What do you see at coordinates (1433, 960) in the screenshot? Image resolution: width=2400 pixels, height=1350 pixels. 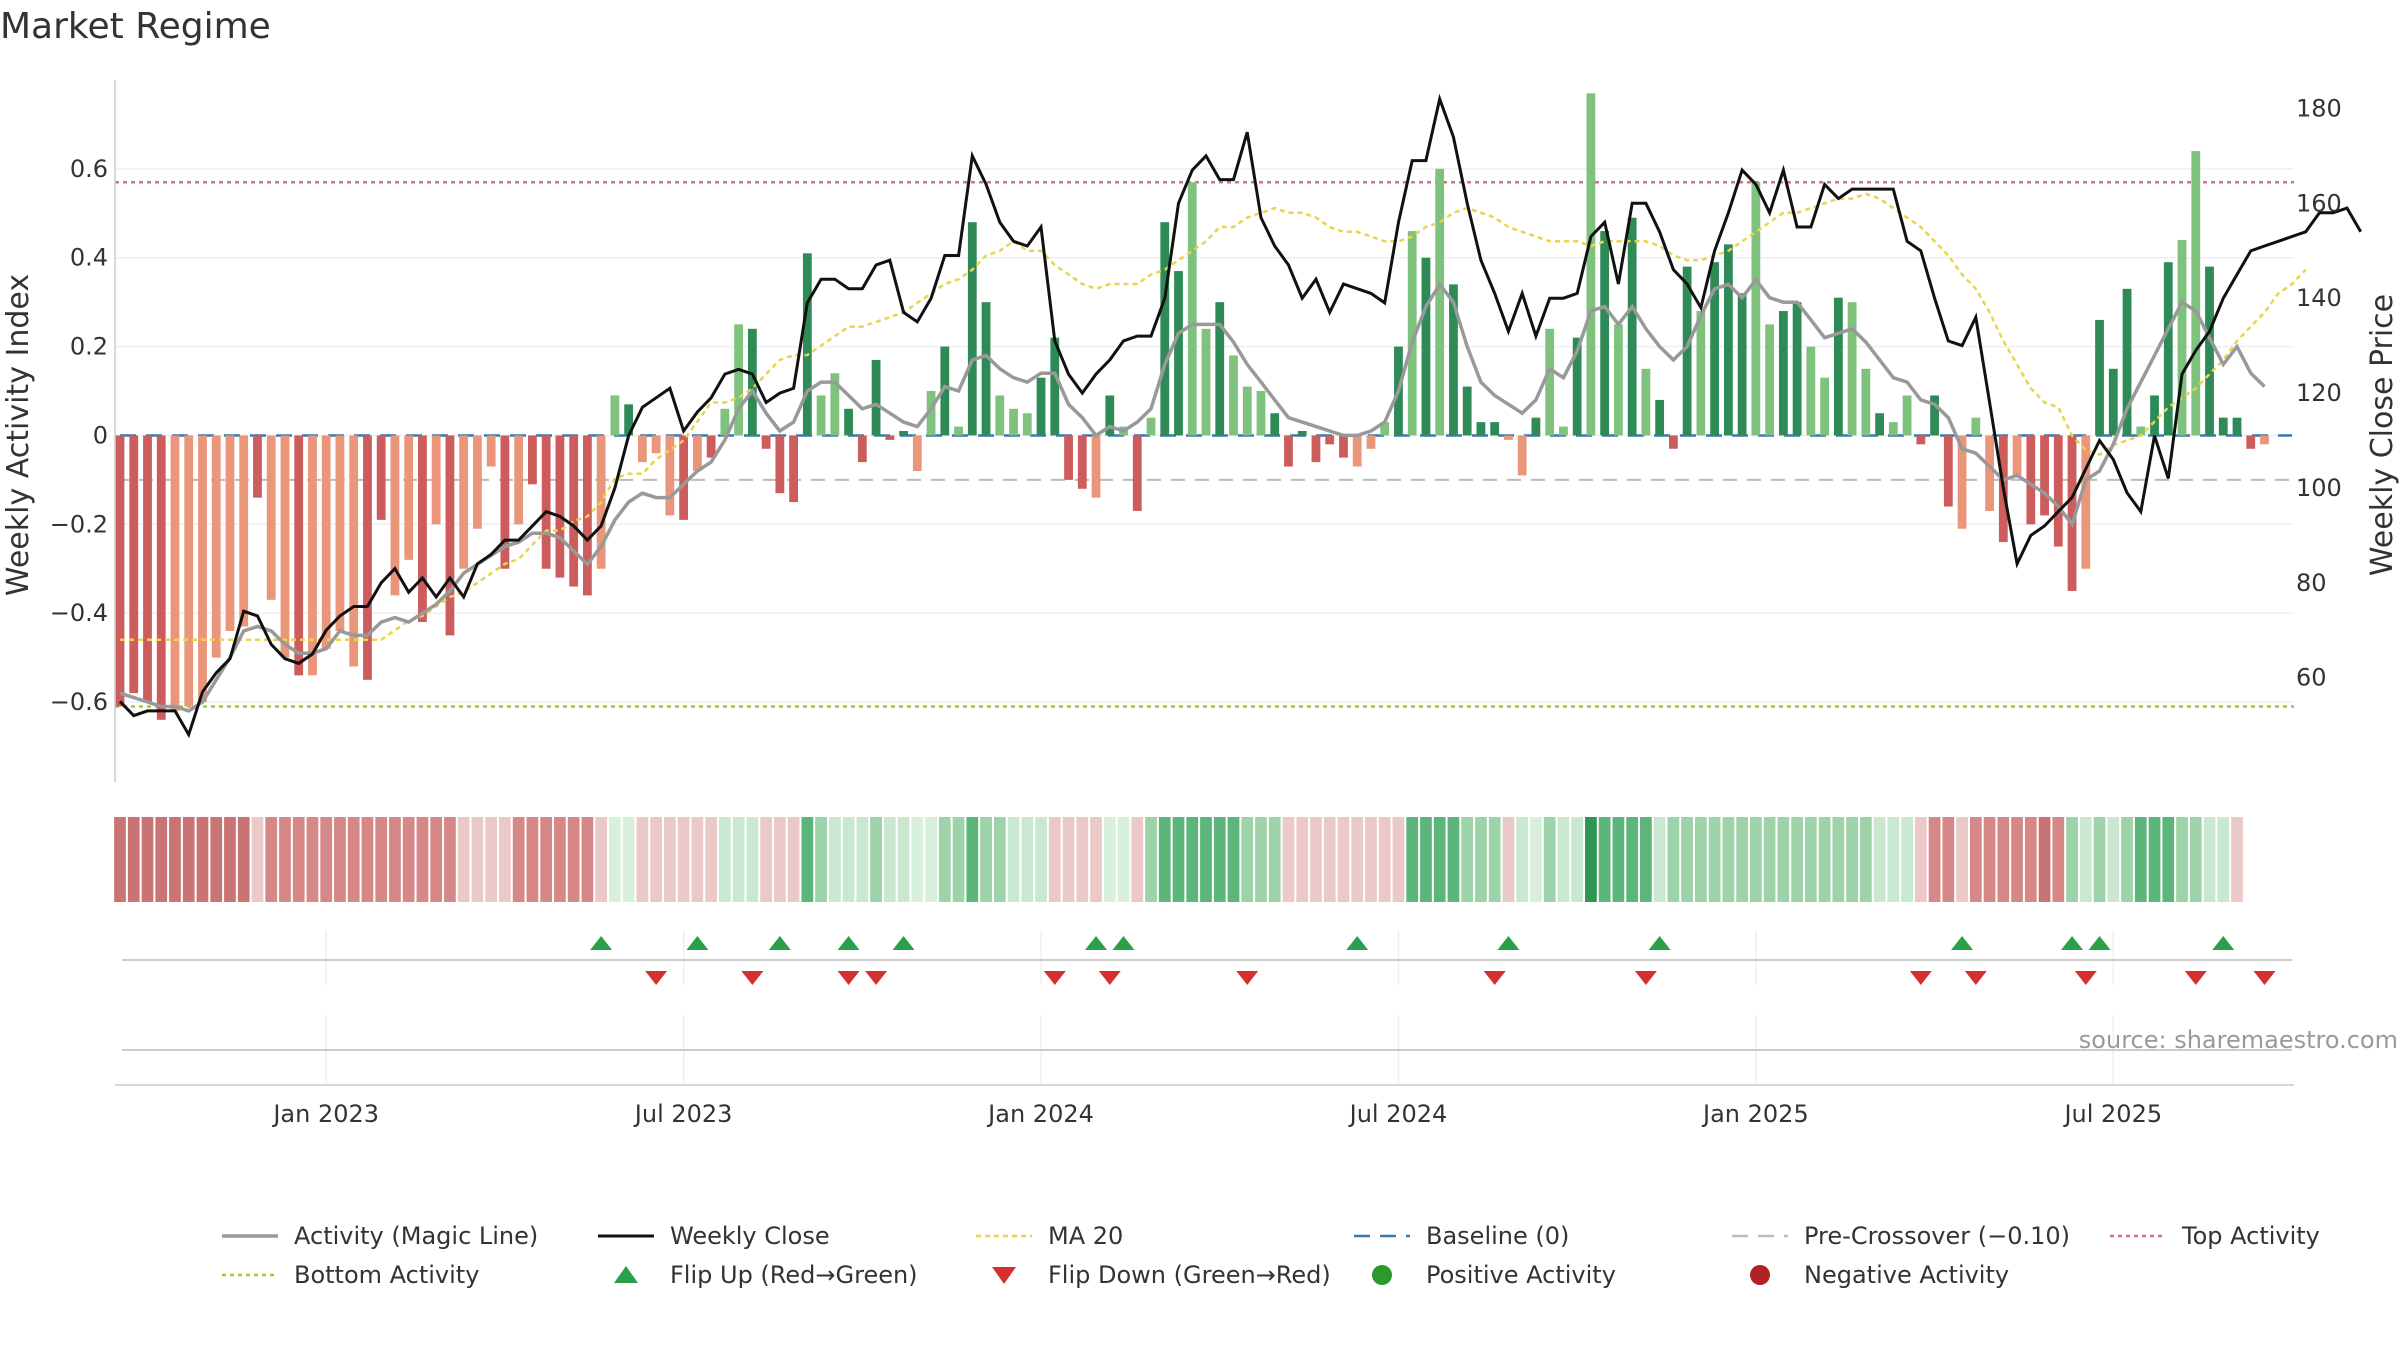 I see `flip-markers` at bounding box center [1433, 960].